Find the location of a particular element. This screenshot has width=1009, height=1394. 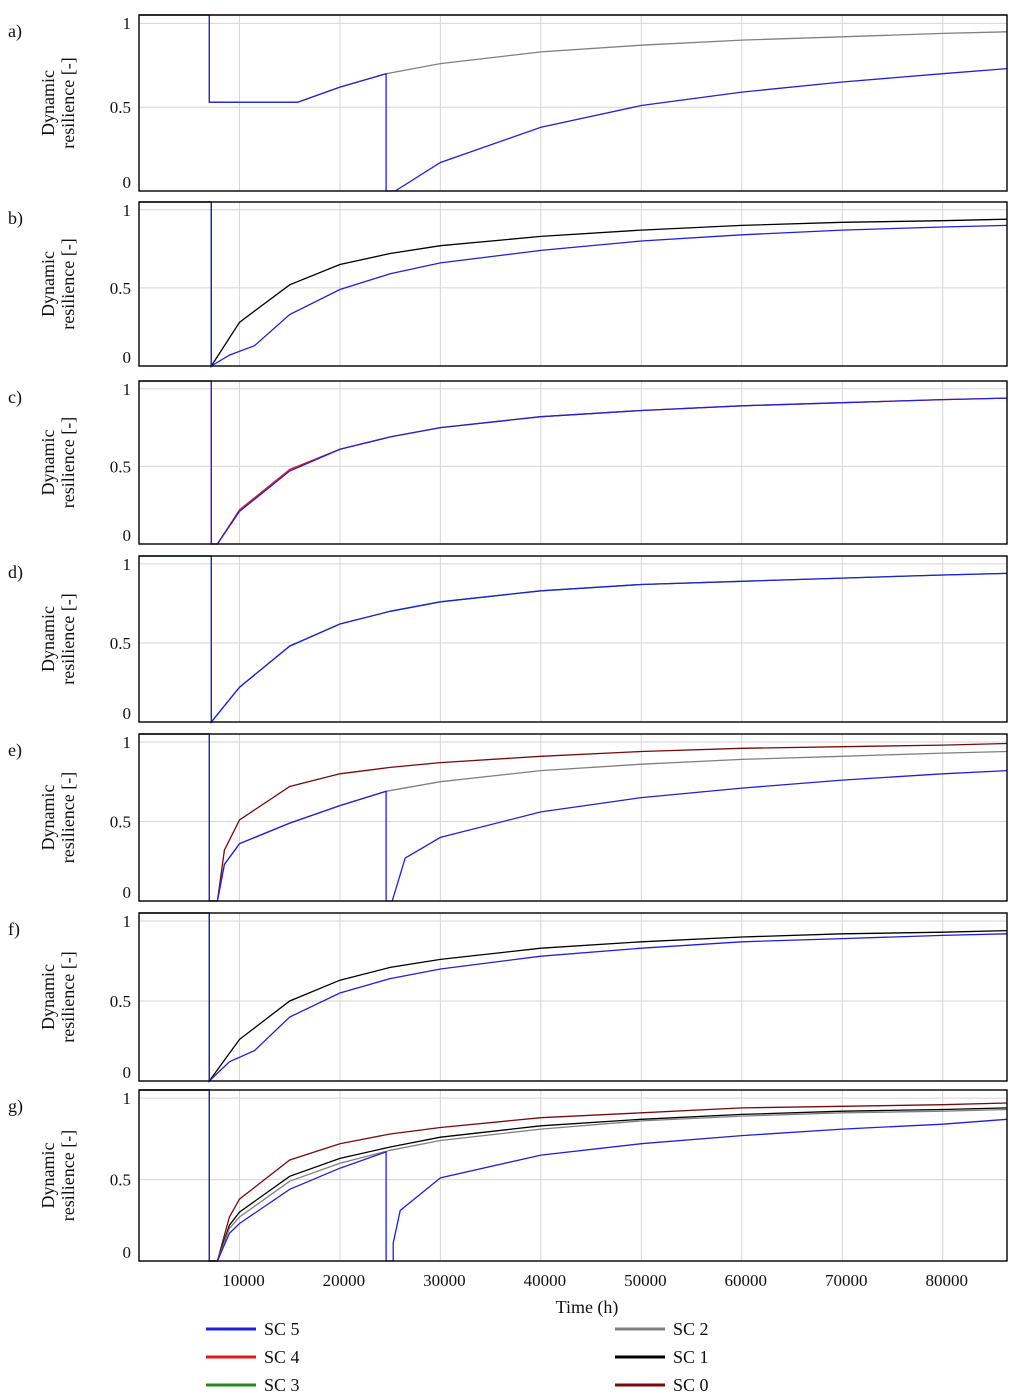

x-tick-label: 70000 is located at coordinates (846, 1280).